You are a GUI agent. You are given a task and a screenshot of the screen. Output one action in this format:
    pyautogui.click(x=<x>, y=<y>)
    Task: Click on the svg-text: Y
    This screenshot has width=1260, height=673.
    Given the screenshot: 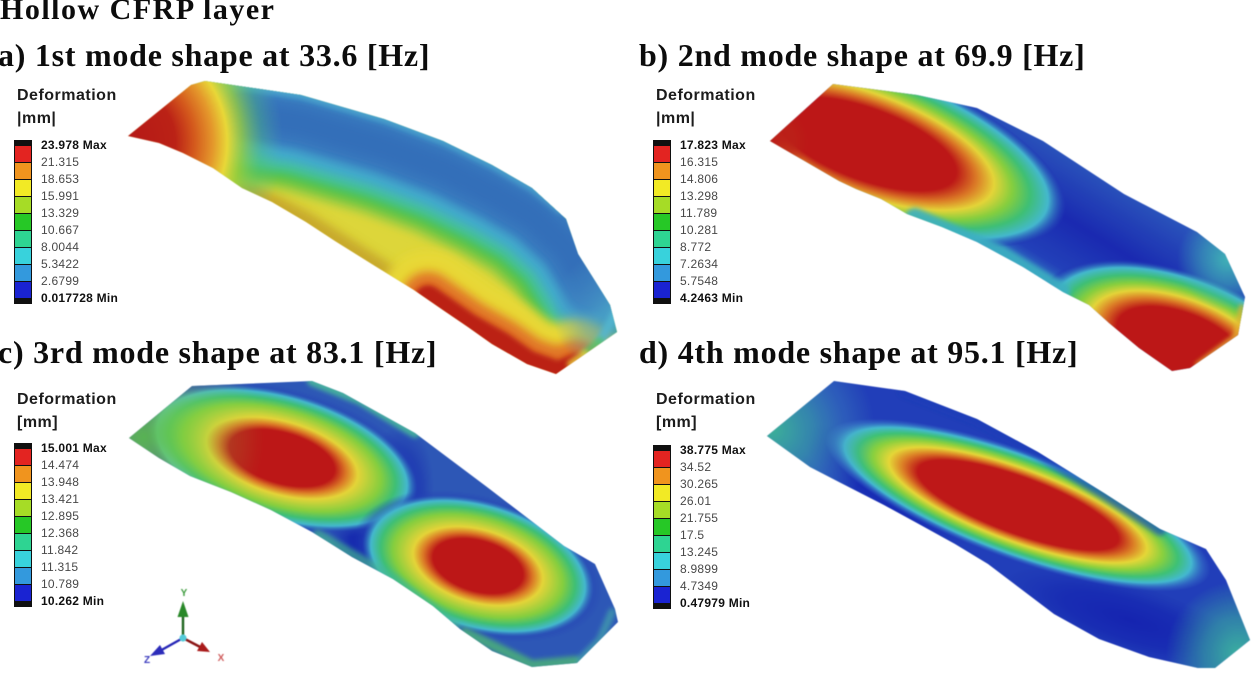 What is the action you would take?
    pyautogui.click(x=184, y=593)
    